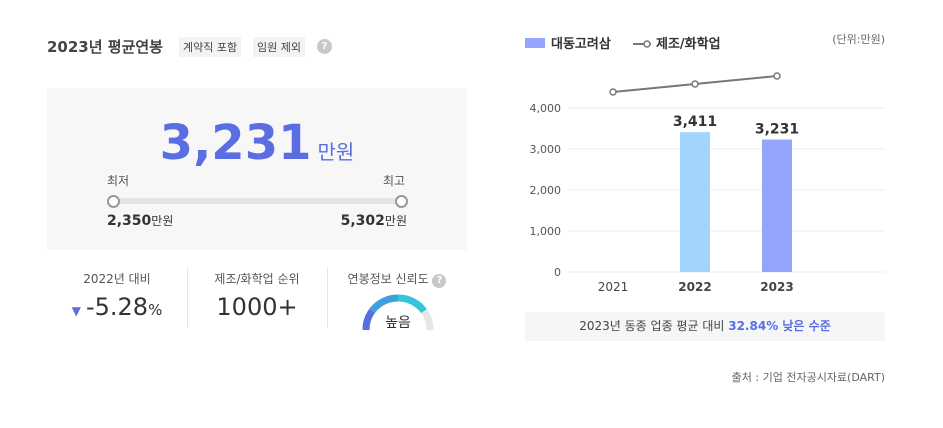  Describe the element at coordinates (129, 221) in the screenshot. I see `min-value: 2,350` at that location.